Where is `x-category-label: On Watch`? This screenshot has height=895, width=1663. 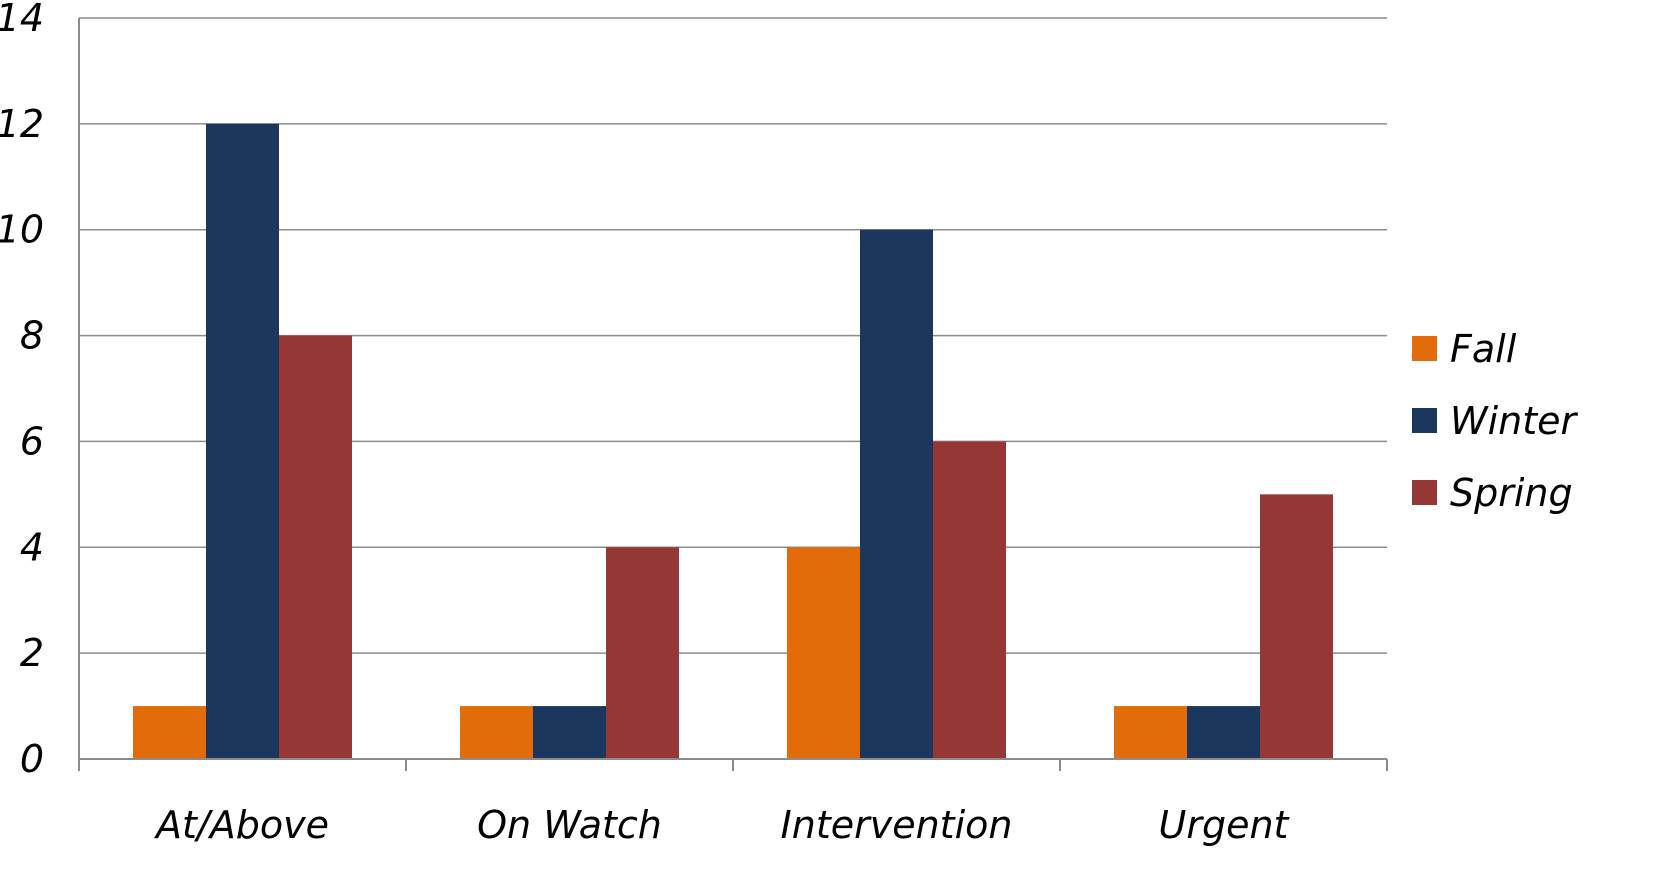
x-category-label: On Watch is located at coordinates (569, 825).